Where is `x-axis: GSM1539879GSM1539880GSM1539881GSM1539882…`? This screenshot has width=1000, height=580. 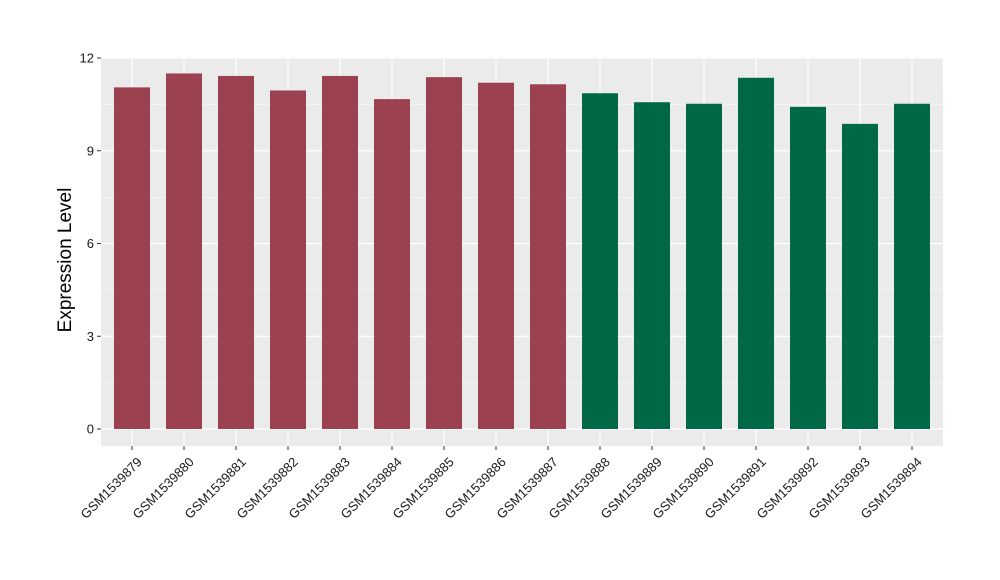
x-axis: GSM1539879GSM1539880GSM1539881GSM1539882… is located at coordinates (501, 484).